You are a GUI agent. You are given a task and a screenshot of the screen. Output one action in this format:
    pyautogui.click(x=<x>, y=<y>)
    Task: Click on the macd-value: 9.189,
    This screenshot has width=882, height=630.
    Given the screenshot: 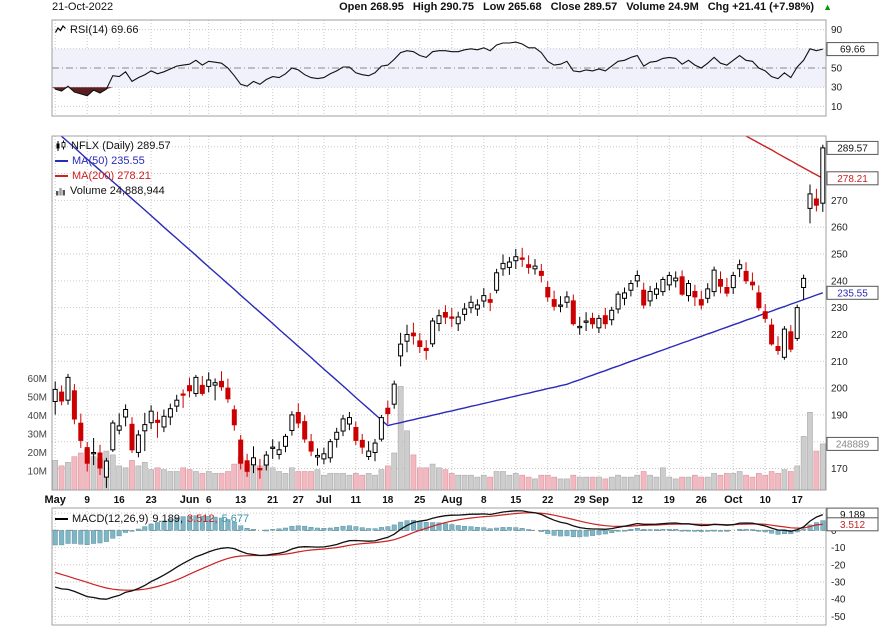 What is the action you would take?
    pyautogui.click(x=168, y=518)
    